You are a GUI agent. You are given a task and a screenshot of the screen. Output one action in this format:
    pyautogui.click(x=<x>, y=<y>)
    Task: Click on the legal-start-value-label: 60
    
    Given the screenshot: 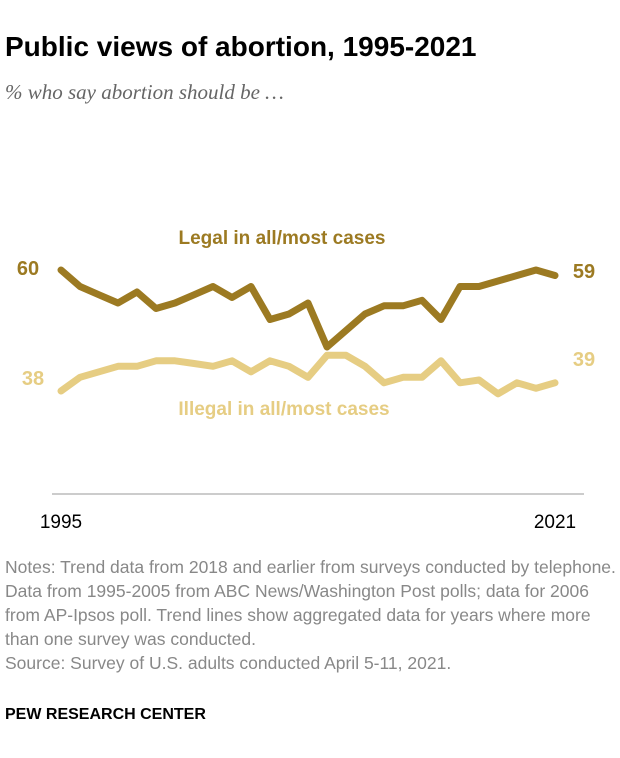 What is the action you would take?
    pyautogui.click(x=28, y=269)
    